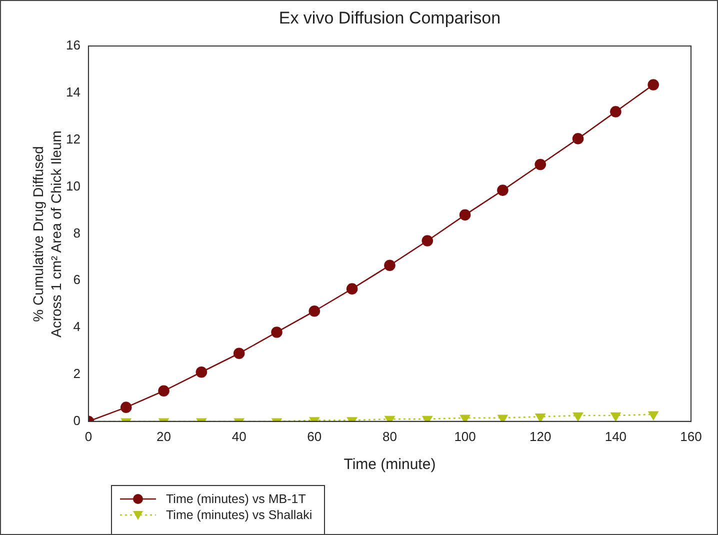 The height and width of the screenshot is (535, 718). What do you see at coordinates (164, 436) in the screenshot?
I see `x-tick-label: 20` at bounding box center [164, 436].